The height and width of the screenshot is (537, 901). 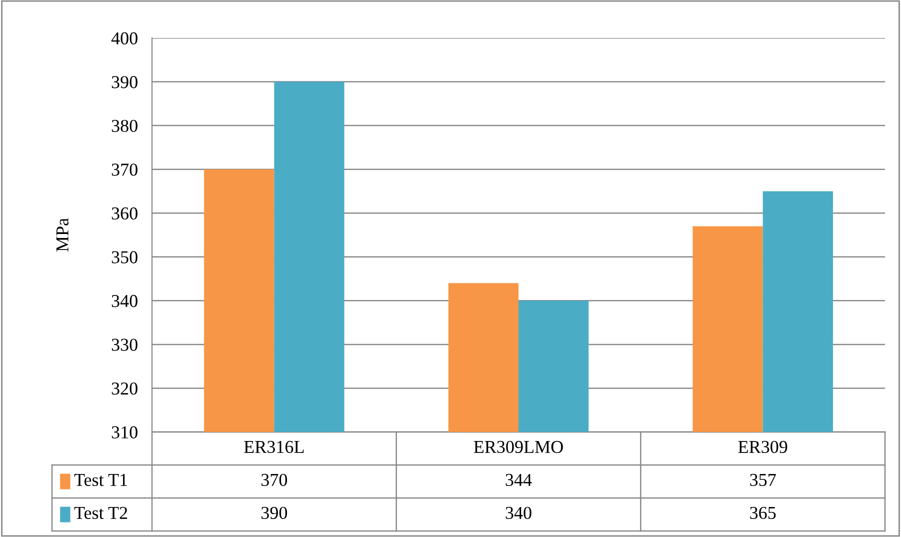 I want to click on y-tick-label: 370, so click(x=125, y=170).